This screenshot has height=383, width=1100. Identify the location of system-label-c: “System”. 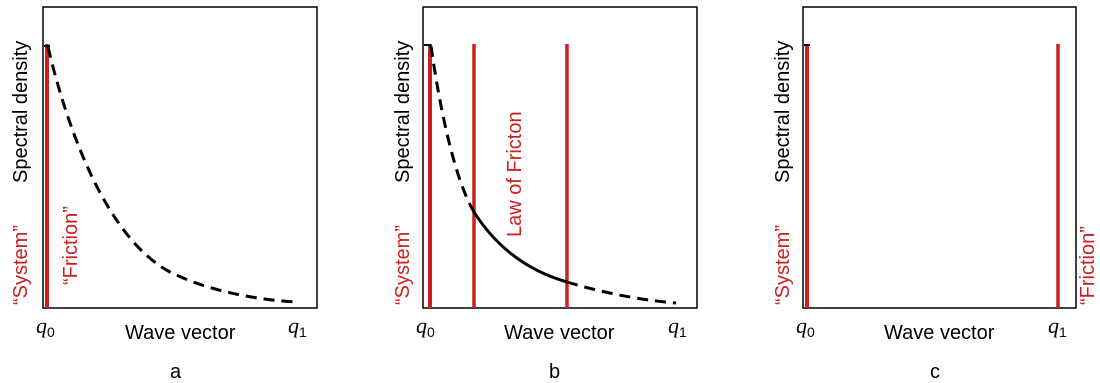
(783, 265).